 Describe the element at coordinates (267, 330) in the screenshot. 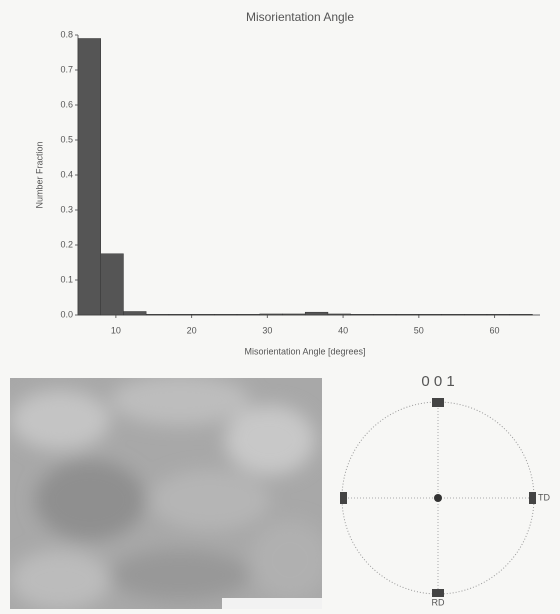

I see `x-tick-label: 30` at that location.